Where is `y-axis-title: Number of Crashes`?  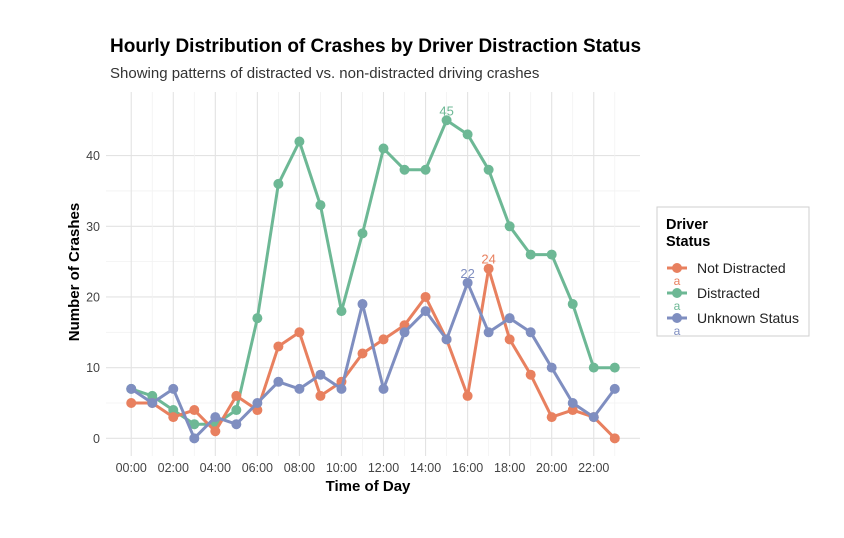
y-axis-title: Number of Crashes is located at coordinates (74, 272).